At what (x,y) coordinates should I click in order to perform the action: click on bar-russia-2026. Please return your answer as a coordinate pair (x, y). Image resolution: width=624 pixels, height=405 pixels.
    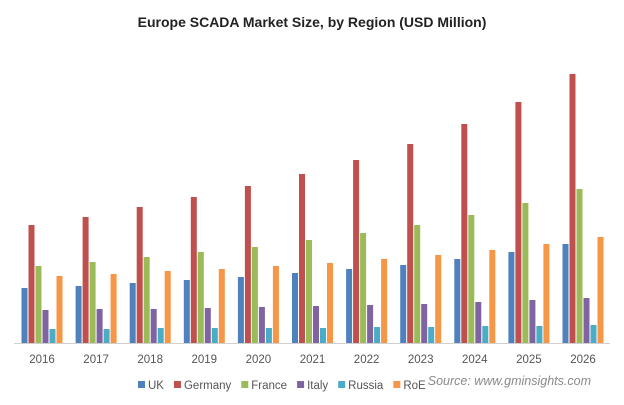
    Looking at the image, I should click on (593, 334).